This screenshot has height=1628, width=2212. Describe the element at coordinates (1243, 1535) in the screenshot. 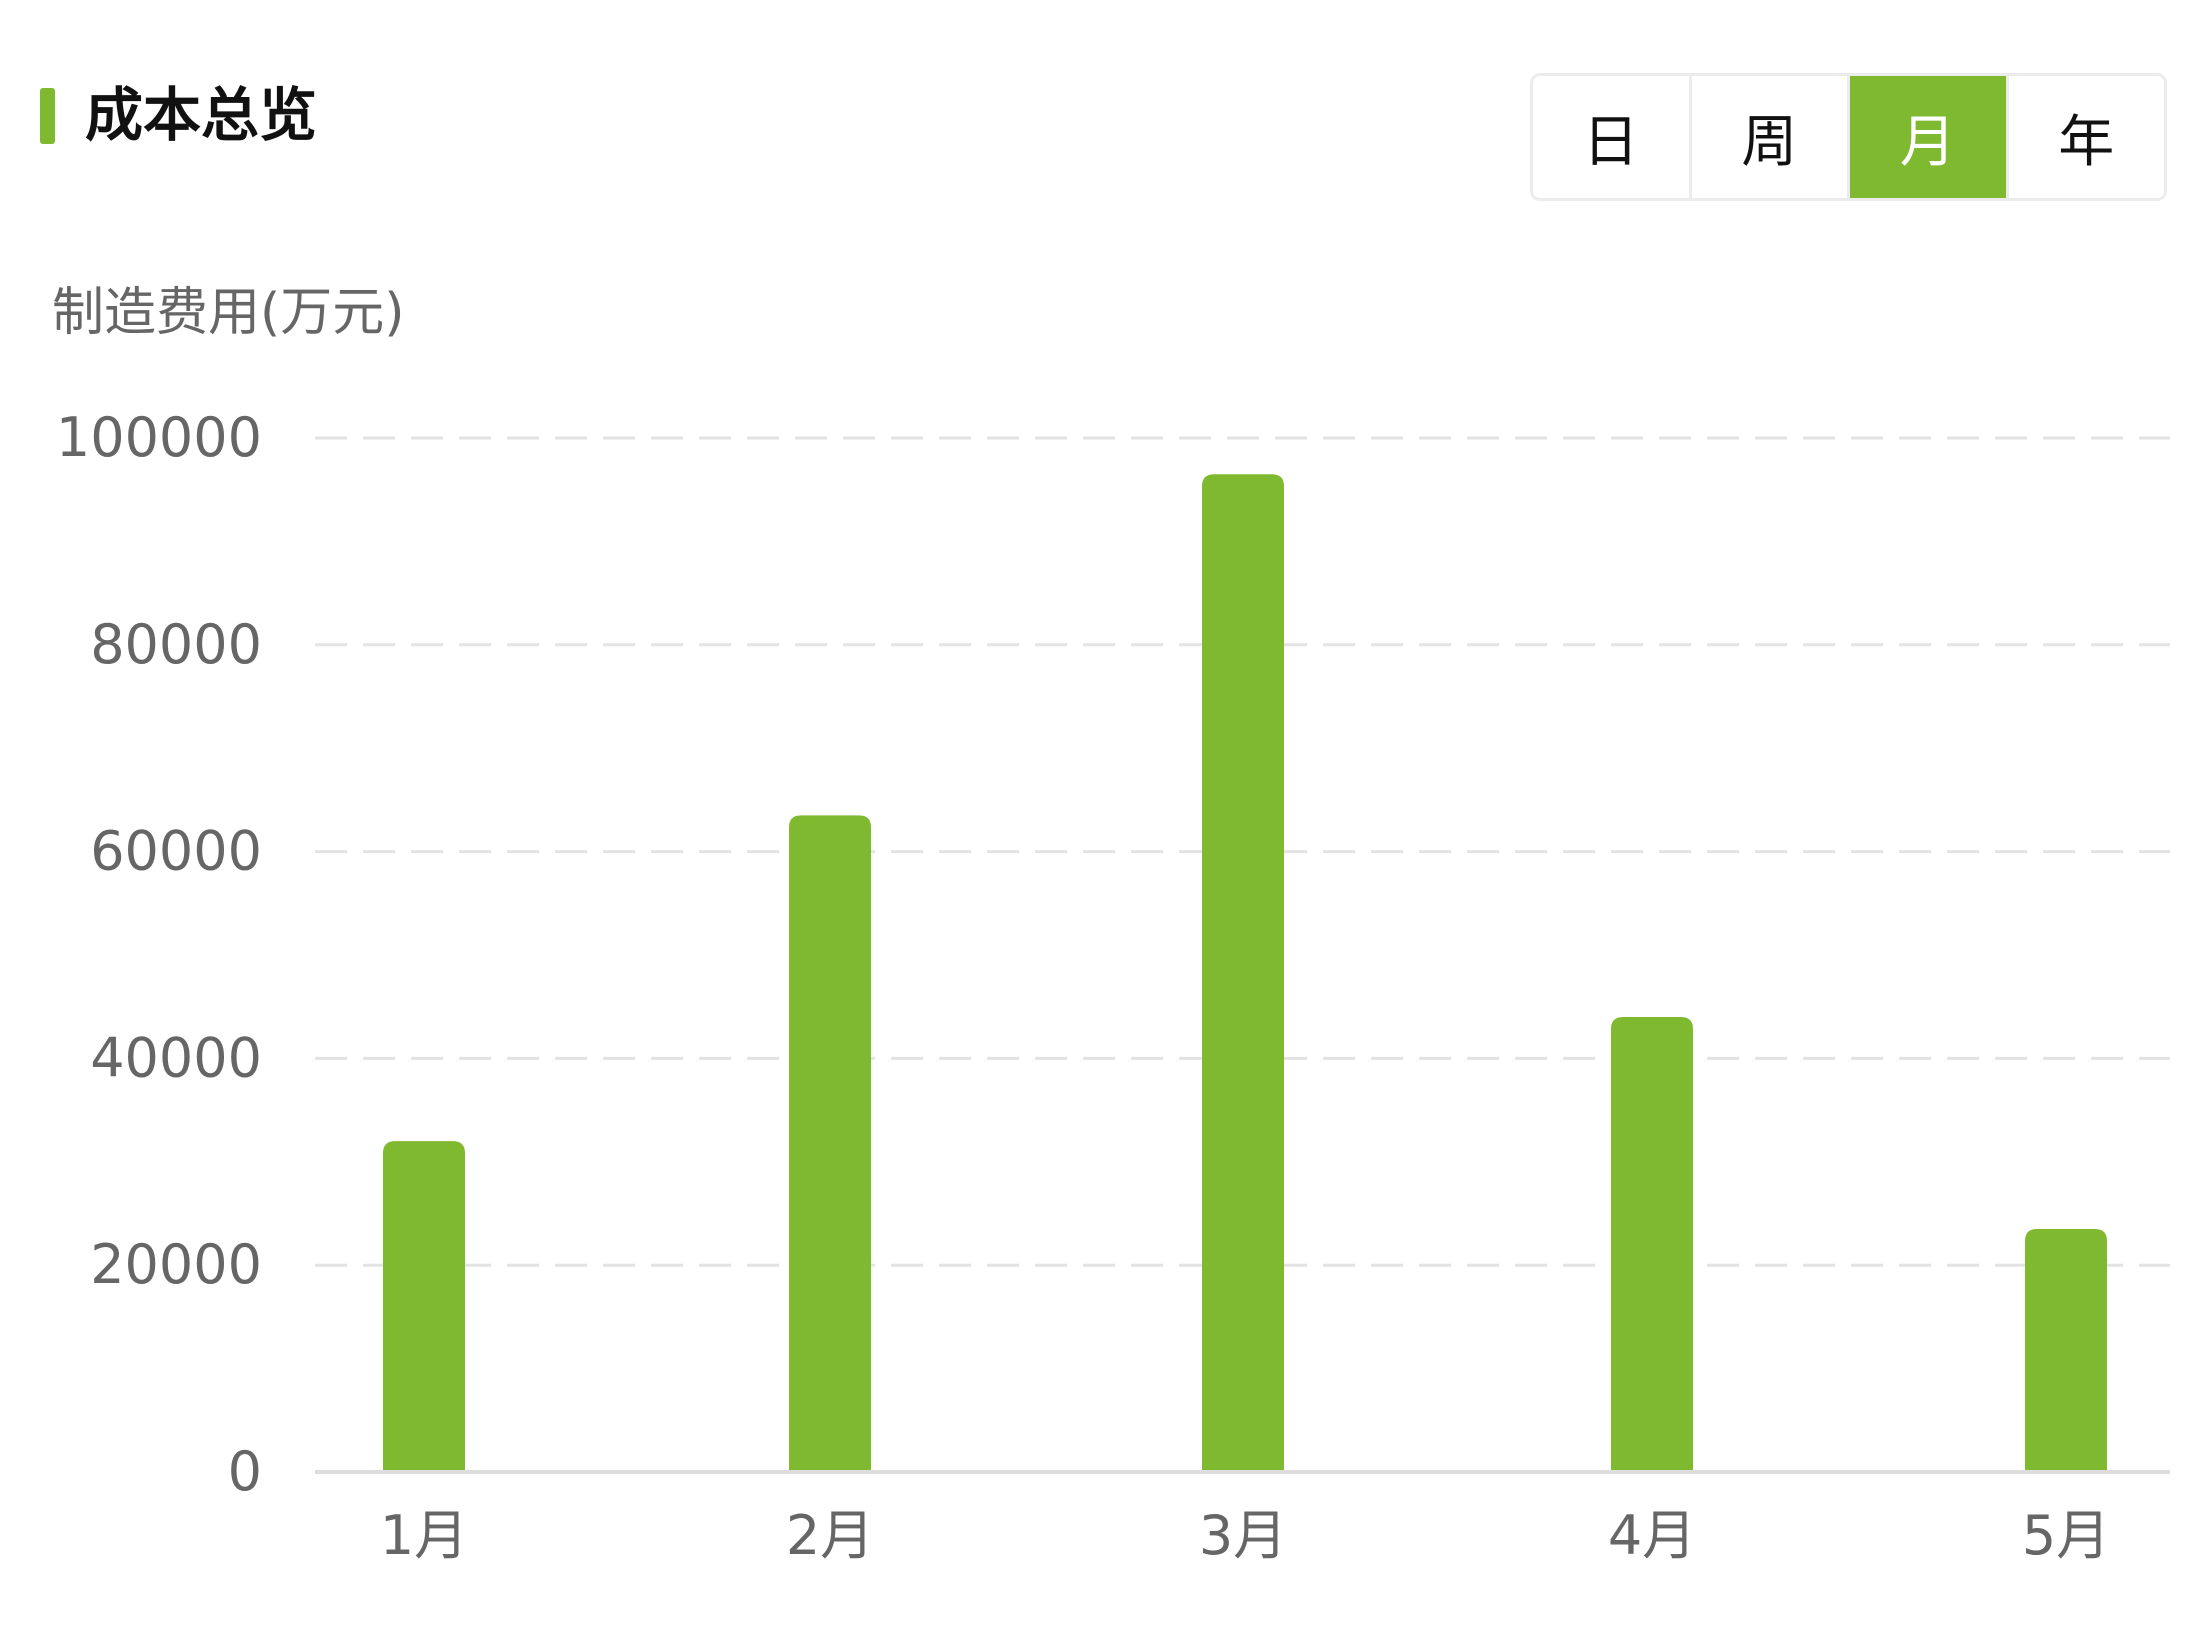

I see `x-tick-label: 3月` at that location.